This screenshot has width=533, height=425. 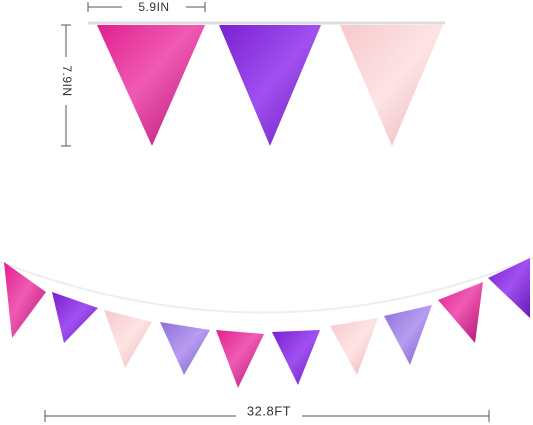 I want to click on height-label: 7.9IN, so click(x=67, y=80).